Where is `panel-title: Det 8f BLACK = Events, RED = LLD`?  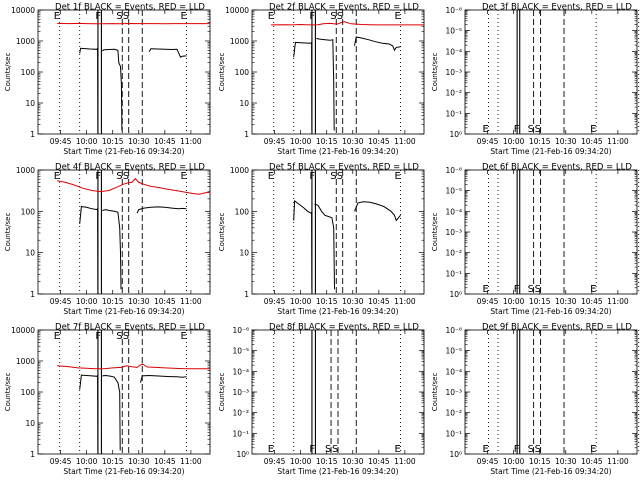 panel-title: Det 8f BLACK = Events, RED = LLD is located at coordinates (344, 328).